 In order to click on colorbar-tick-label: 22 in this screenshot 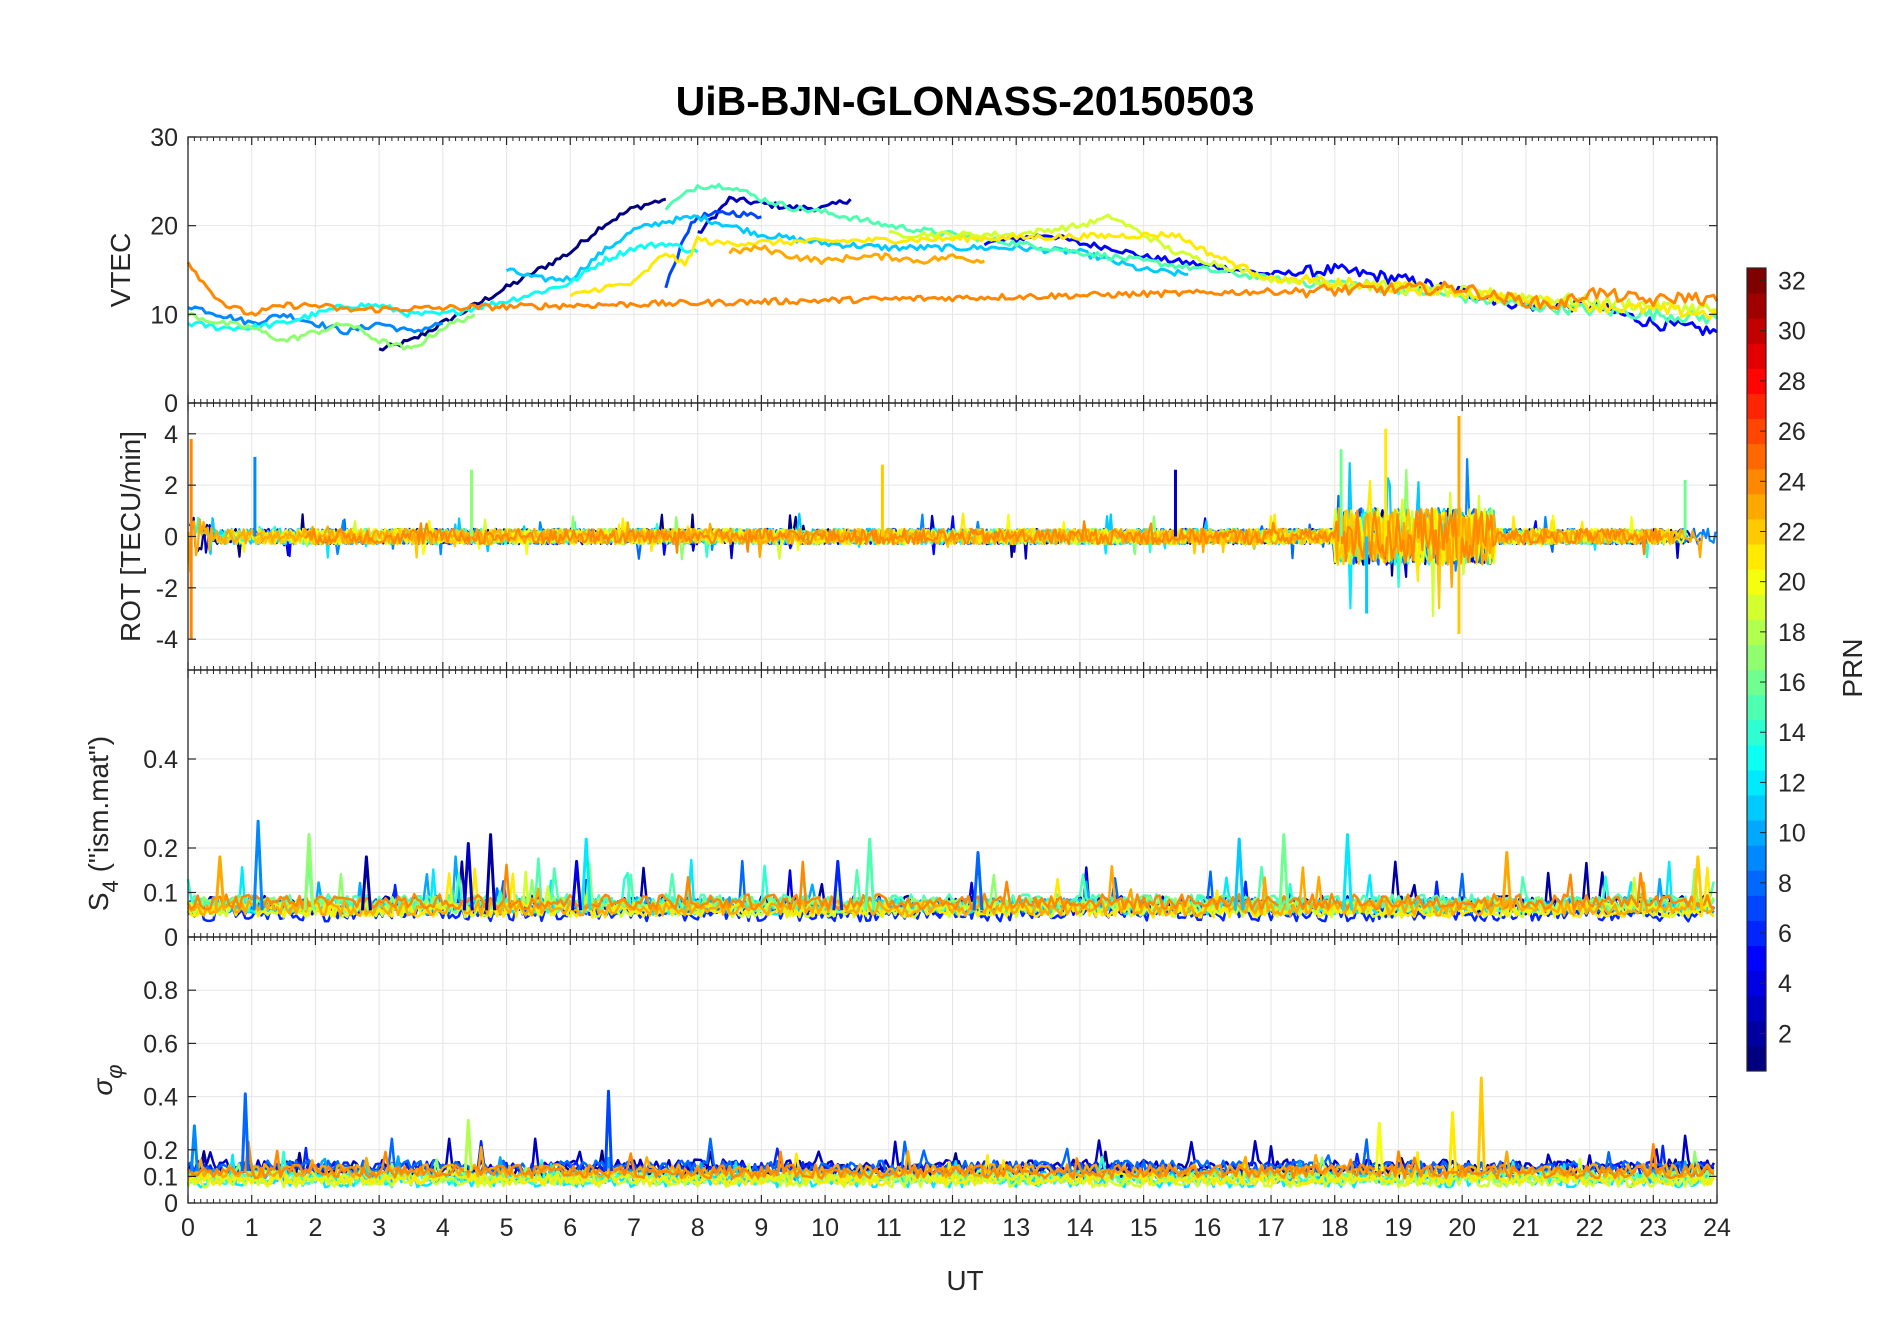, I will do `click(1792, 532)`.